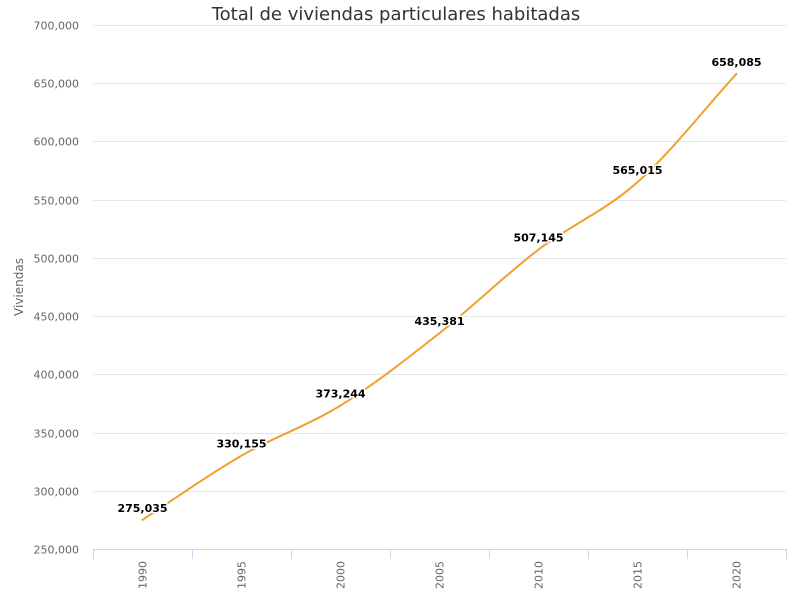  Describe the element at coordinates (242, 575) in the screenshot. I see `x-tick-label: 1995` at that location.